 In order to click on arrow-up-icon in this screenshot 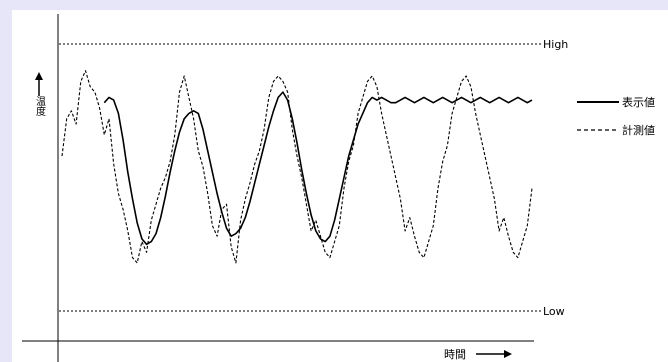, I will do `click(39, 76)`.